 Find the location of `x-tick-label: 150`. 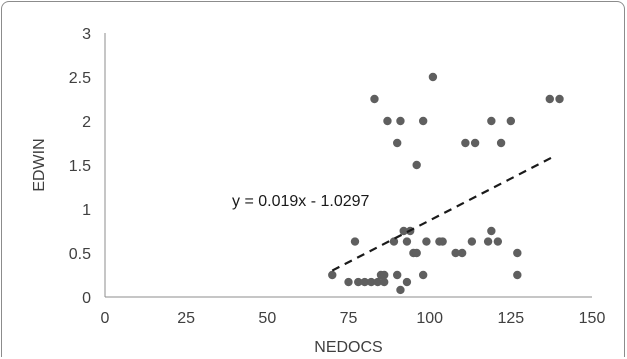

x-tick-label: 150 is located at coordinates (592, 318).